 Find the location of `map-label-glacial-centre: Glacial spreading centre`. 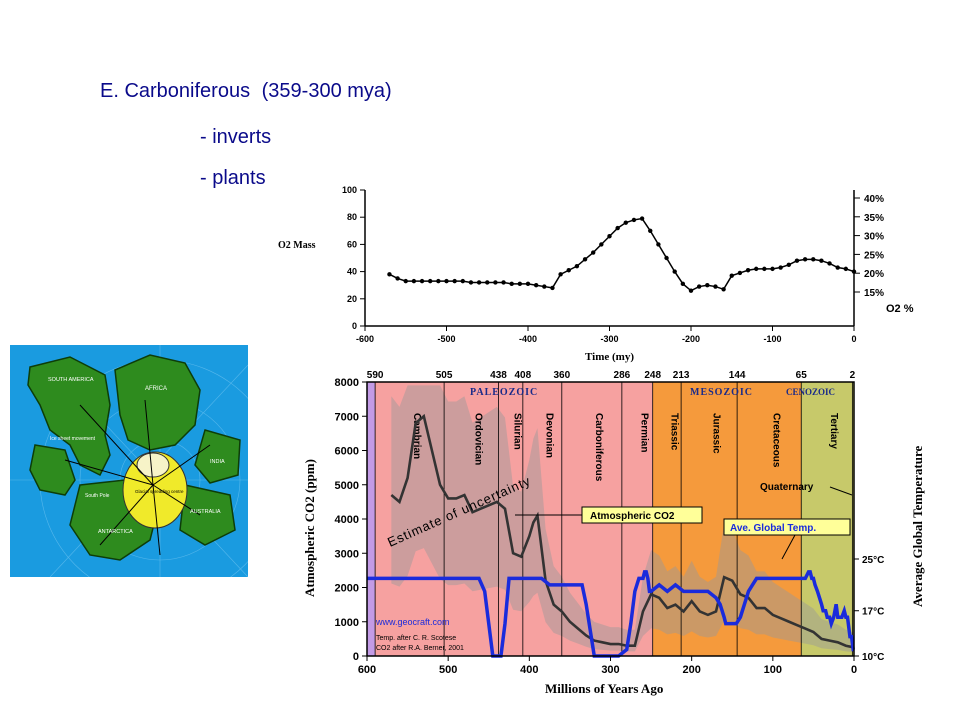

map-label-glacial-centre: Glacial spreading centre is located at coordinates (159, 491).